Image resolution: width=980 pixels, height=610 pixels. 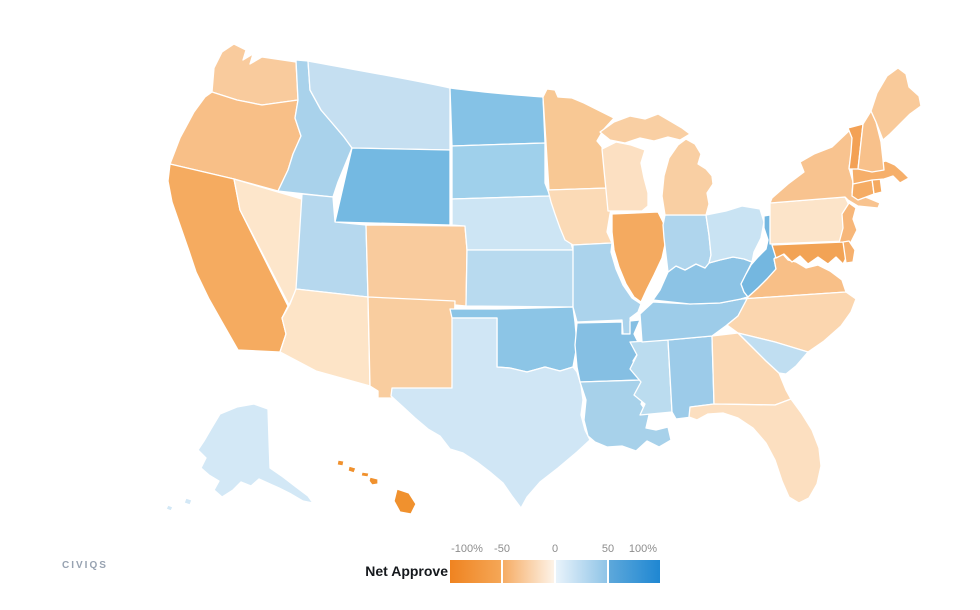 I want to click on state-alaska, so click(x=239, y=457).